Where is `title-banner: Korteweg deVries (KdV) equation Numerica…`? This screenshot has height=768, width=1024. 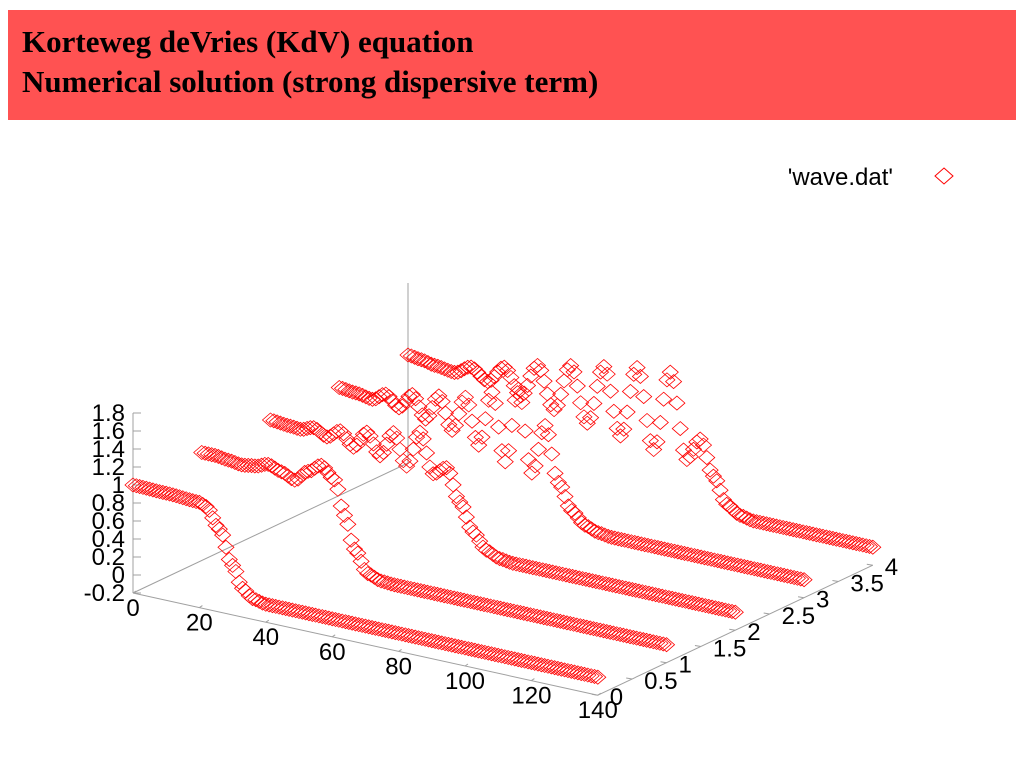
title-banner: Korteweg deVries (KdV) equation Numerica… is located at coordinates (512, 65).